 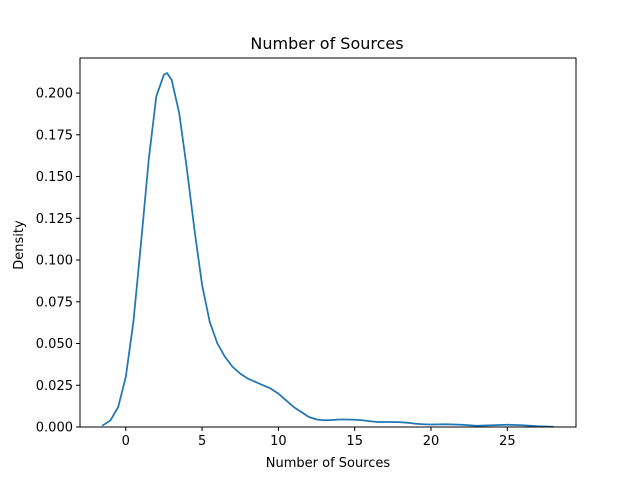 What do you see at coordinates (126, 441) in the screenshot?
I see `x-tick-label: 0` at bounding box center [126, 441].